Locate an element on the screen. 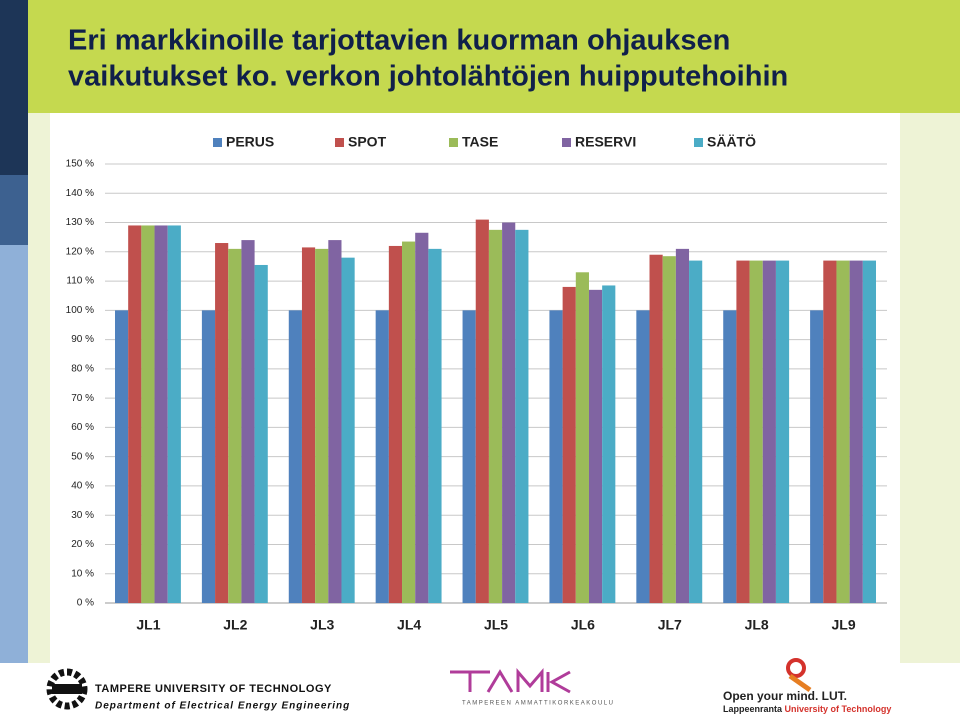 This screenshot has width=960, height=720. y-tick-label: 80 % is located at coordinates (82, 369).